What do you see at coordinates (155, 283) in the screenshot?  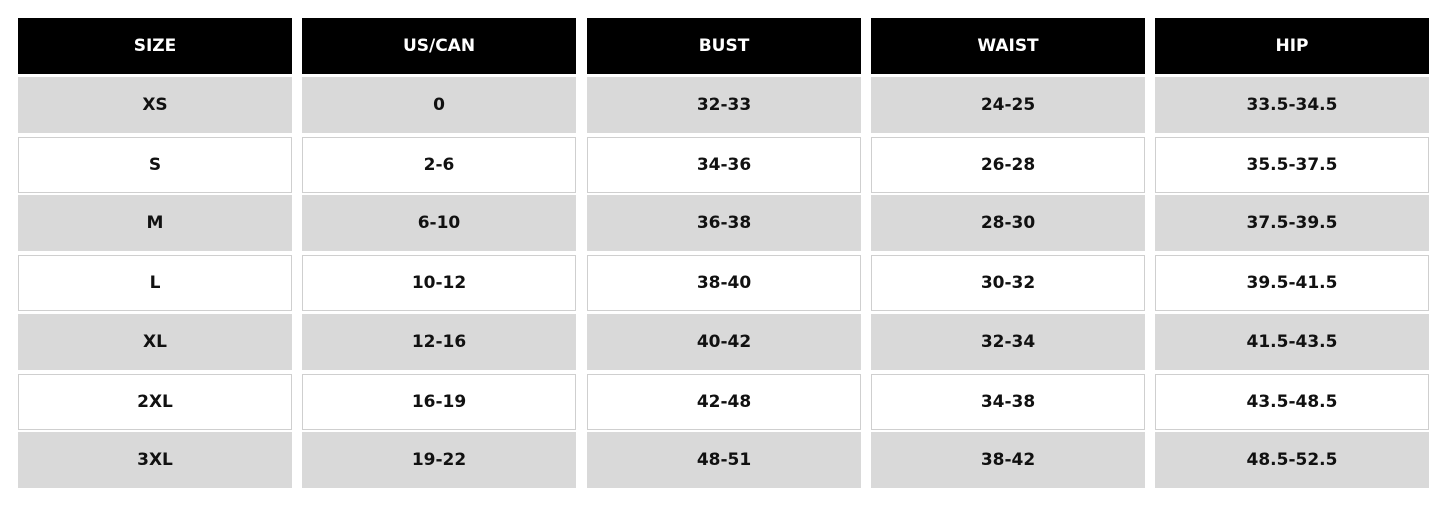 I see `table-cell: L` at bounding box center [155, 283].